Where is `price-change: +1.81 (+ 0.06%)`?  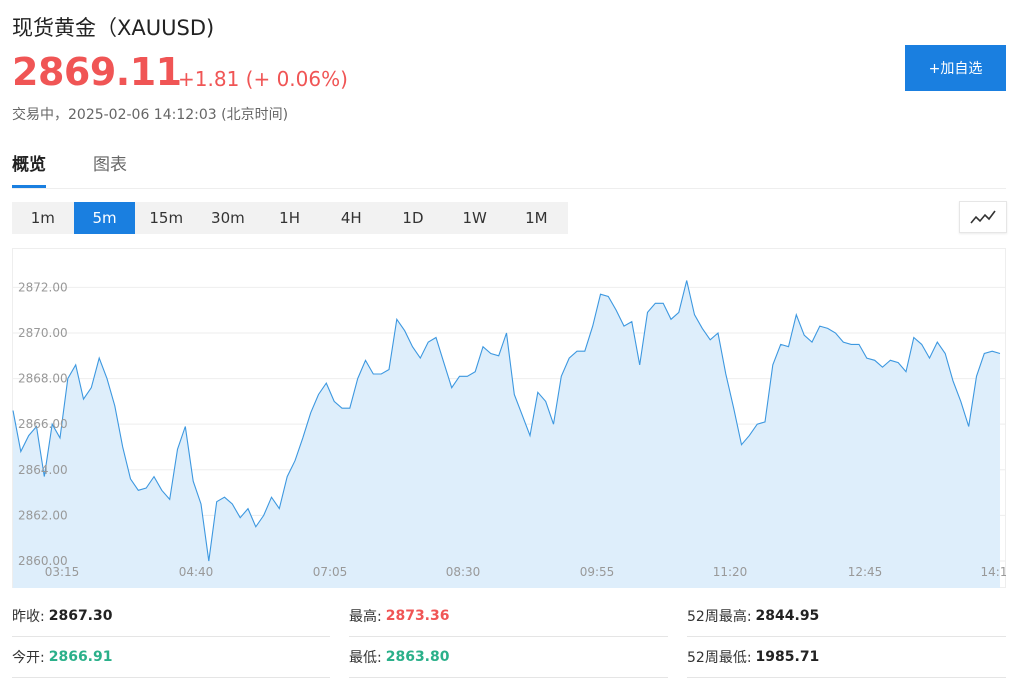 price-change: +1.81 (+ 0.06%) is located at coordinates (263, 79).